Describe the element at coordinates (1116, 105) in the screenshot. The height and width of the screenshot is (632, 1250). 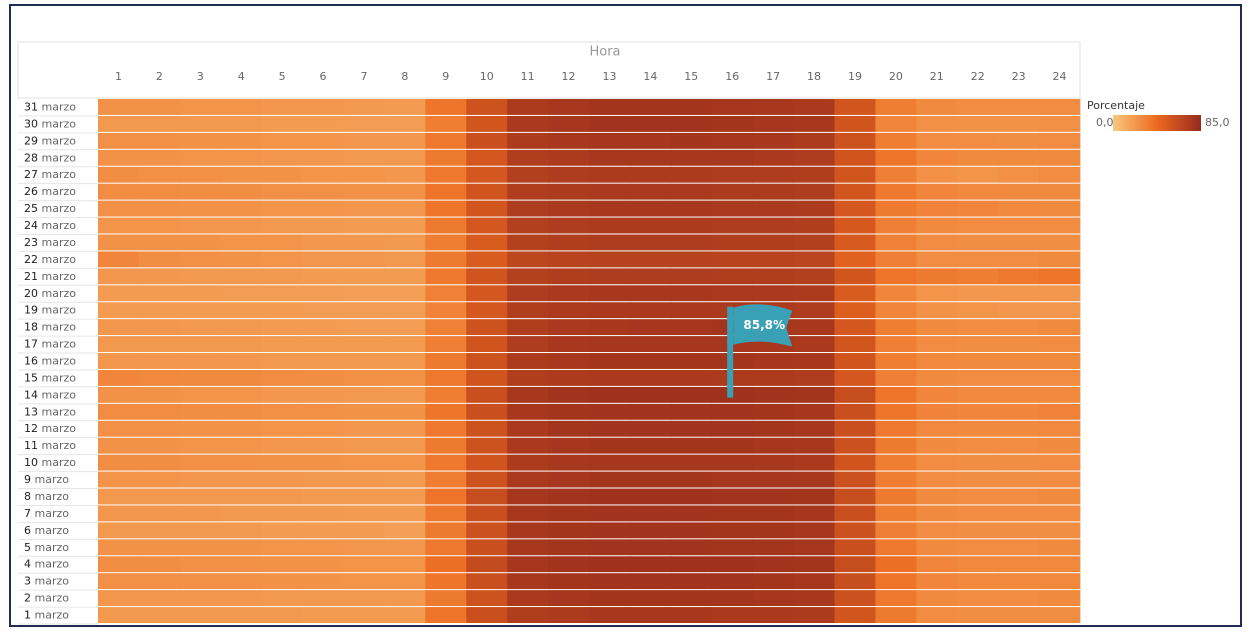
I see `legend-title: Porcentaje` at that location.